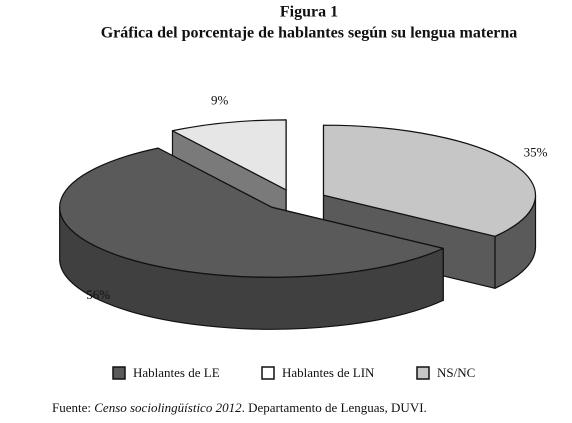  I want to click on data-label: 35%, so click(536, 151).